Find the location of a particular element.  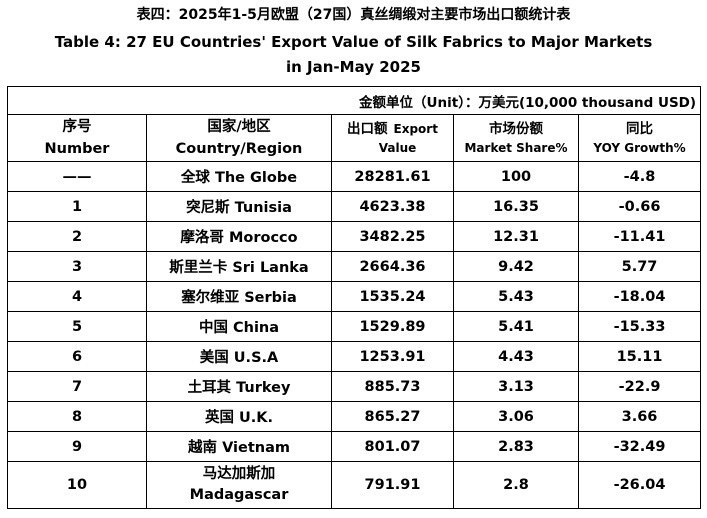

cell-country: 中国 China is located at coordinates (239, 326).